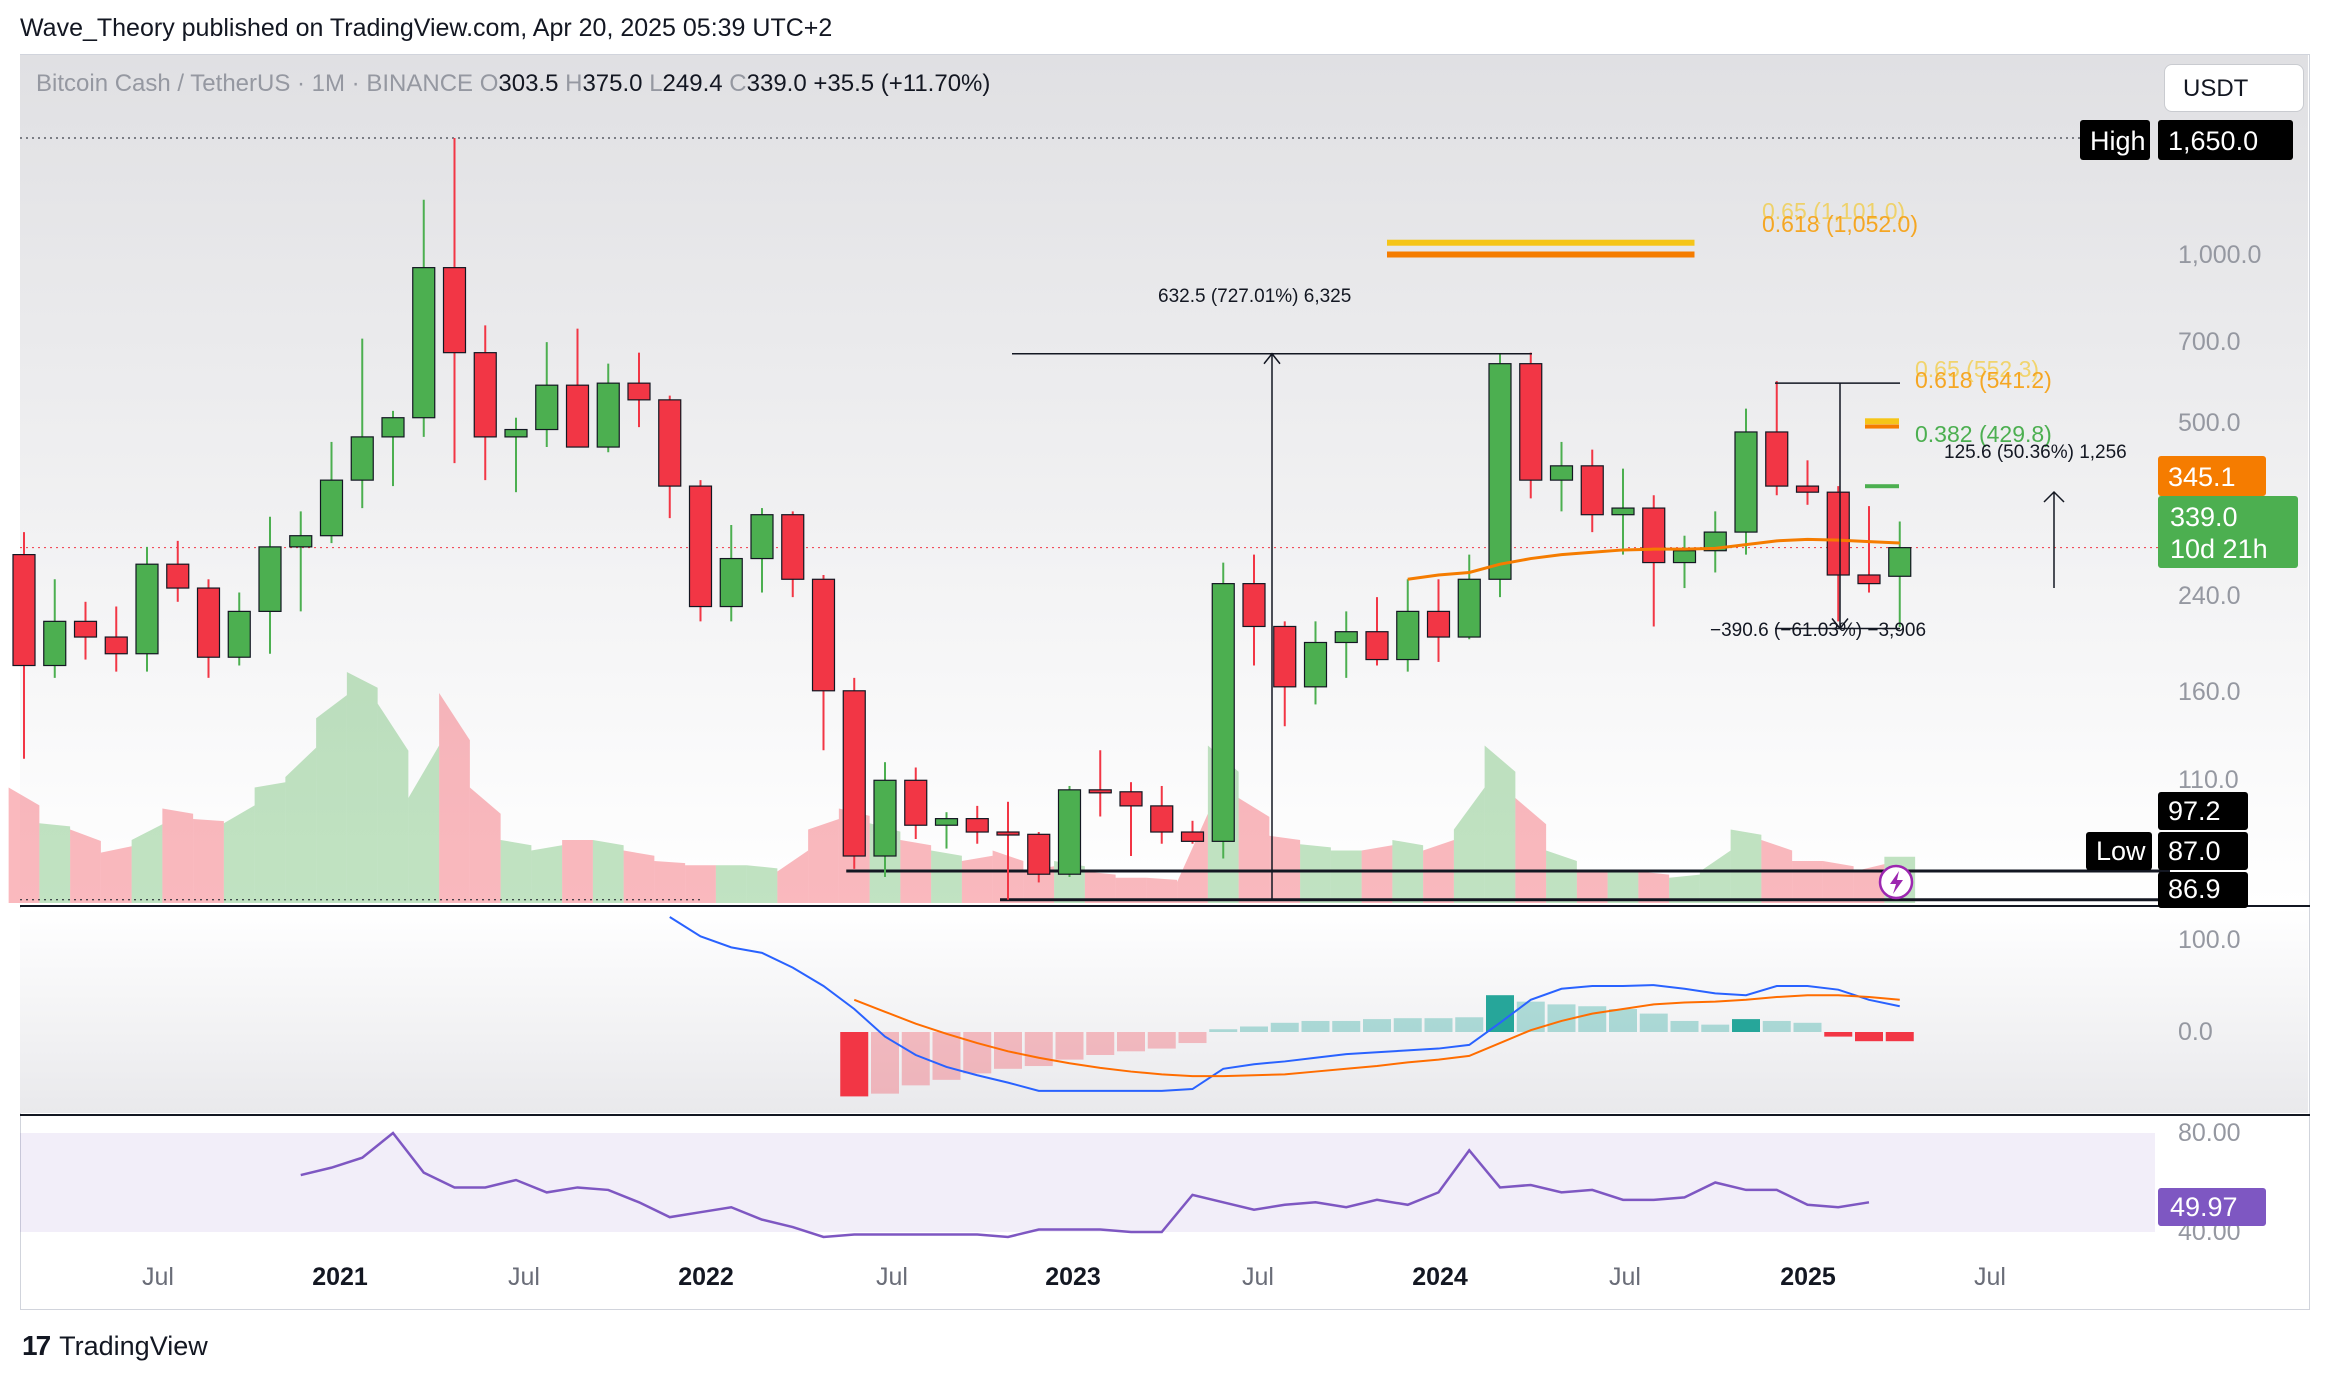  I want to click on high-label: H, so click(574, 83).